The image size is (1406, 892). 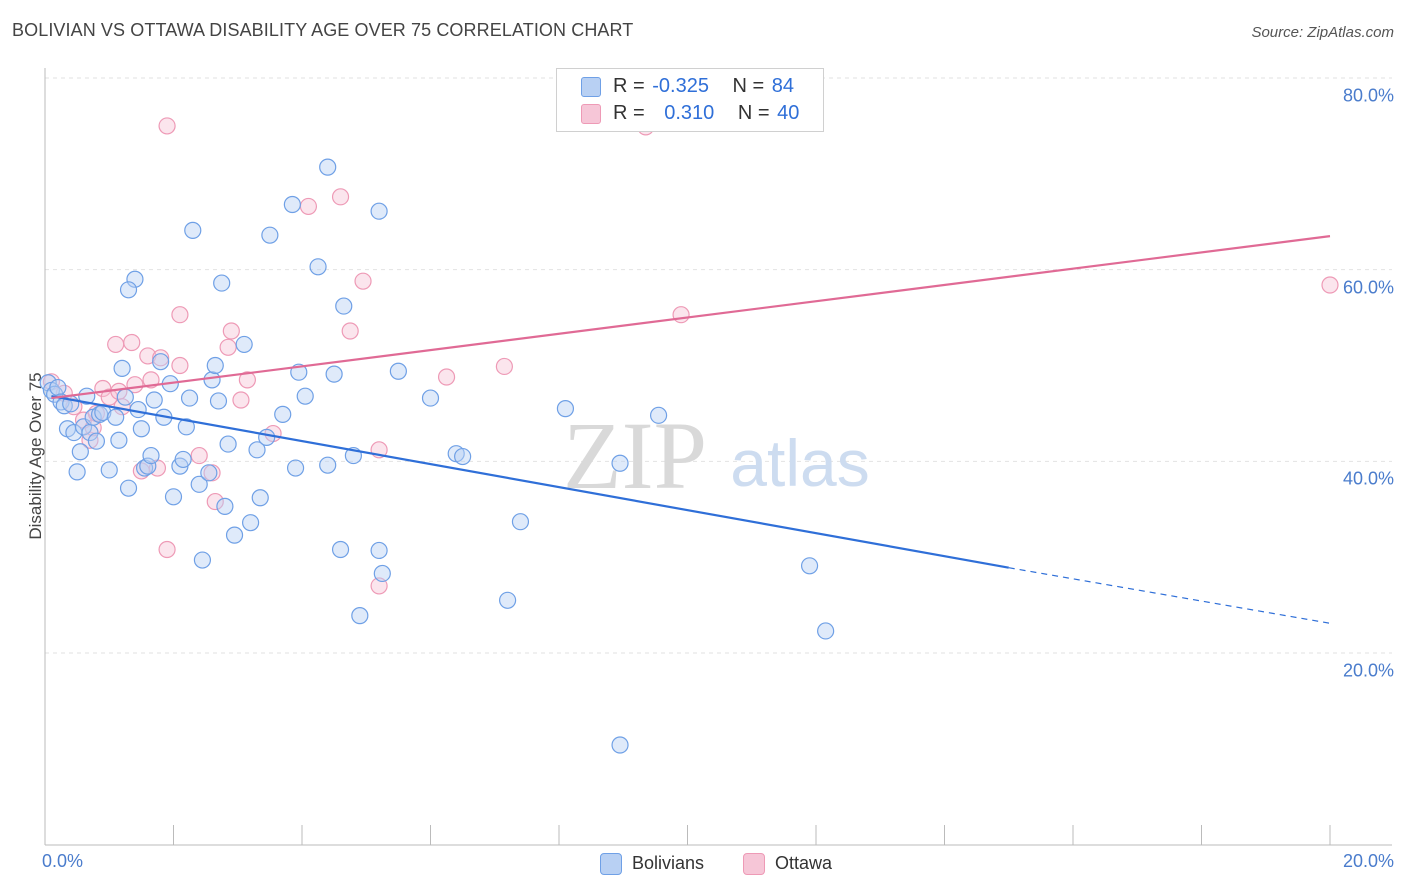 I want to click on y-tick-label: 40.0%, so click(x=1368, y=478).